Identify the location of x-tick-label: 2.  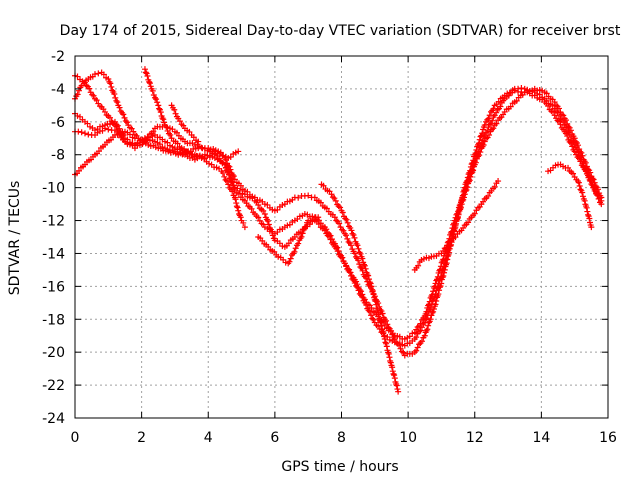
(141, 438).